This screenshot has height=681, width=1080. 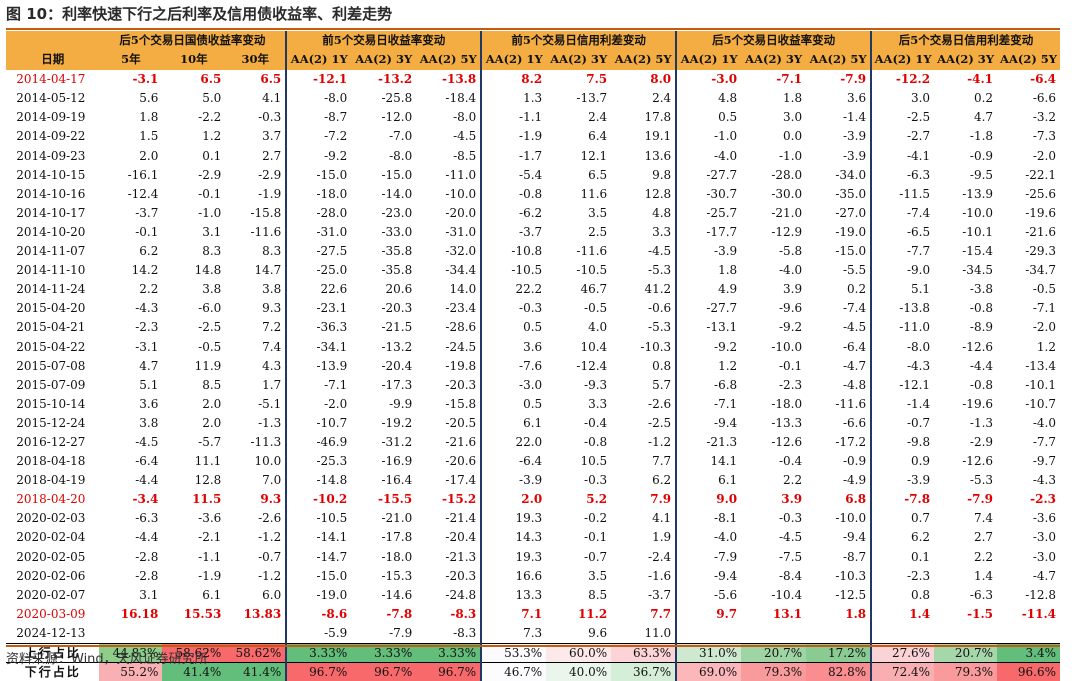 What do you see at coordinates (318, 80) in the screenshot?
I see `table-cell: -12.1` at bounding box center [318, 80].